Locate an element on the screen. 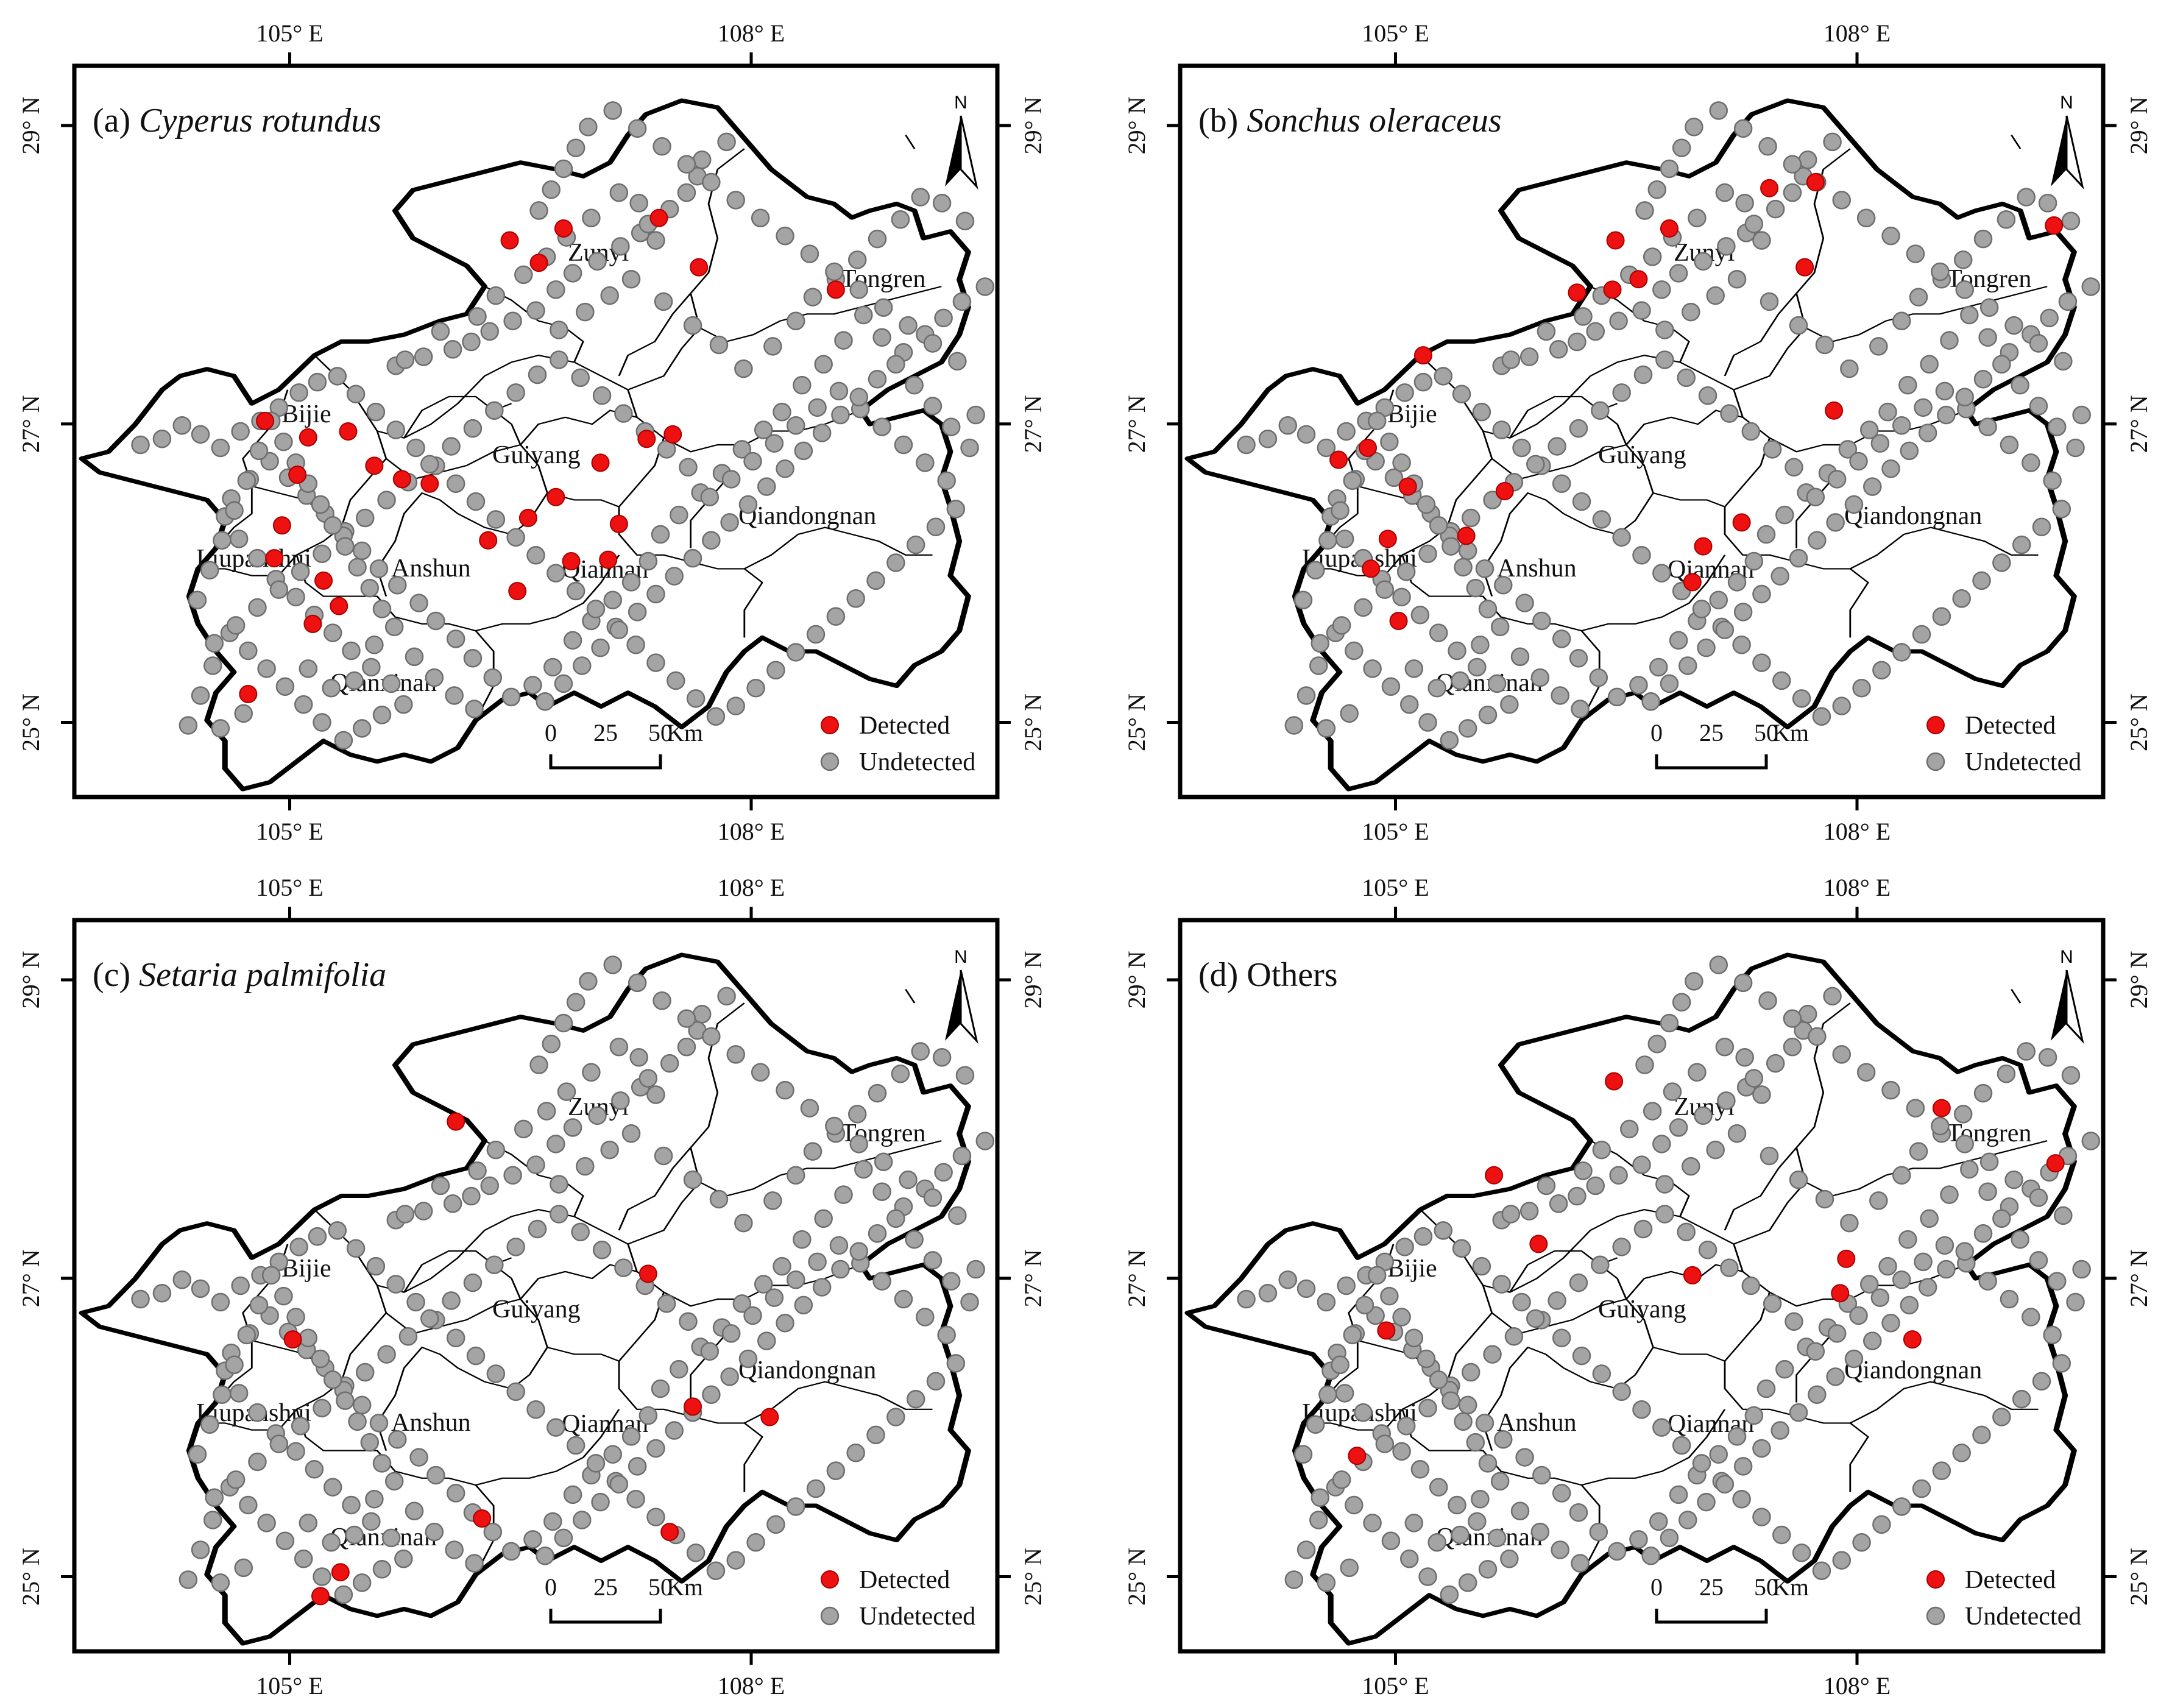 This screenshot has height=1708, width=2172. city-label-bijie: Bijie is located at coordinates (1412, 414).